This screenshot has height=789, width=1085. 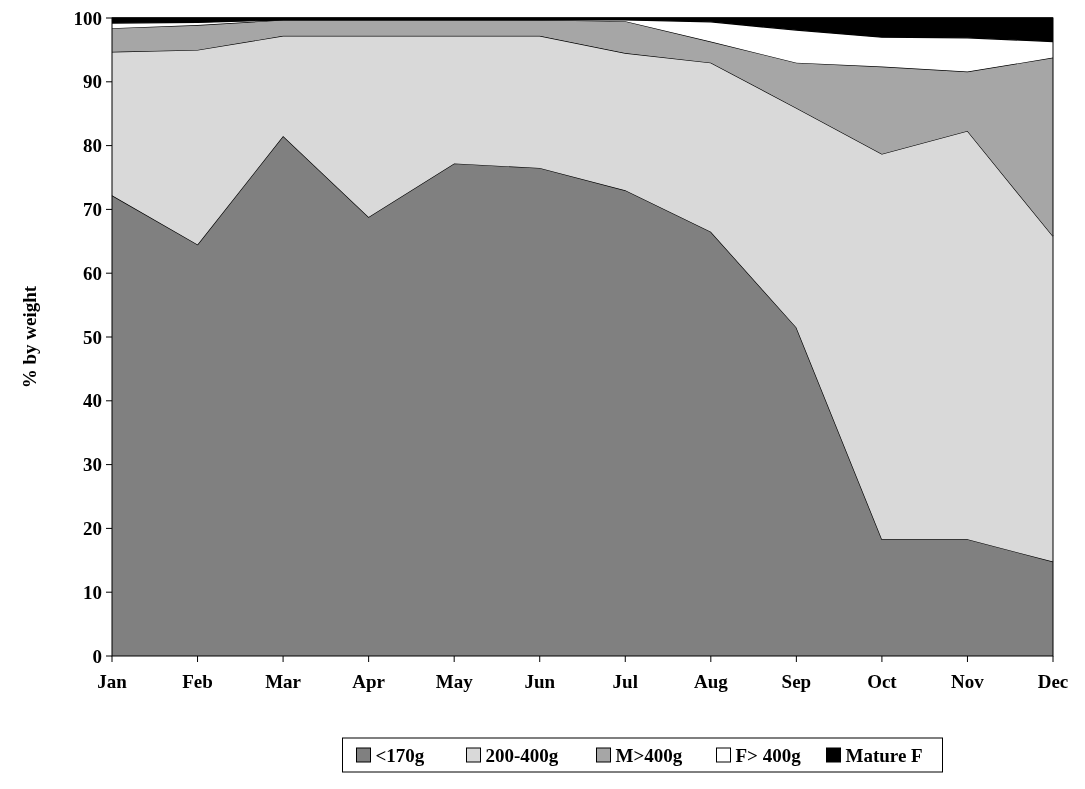 What do you see at coordinates (796, 681) in the screenshot?
I see `x-tick-label: Sep` at bounding box center [796, 681].